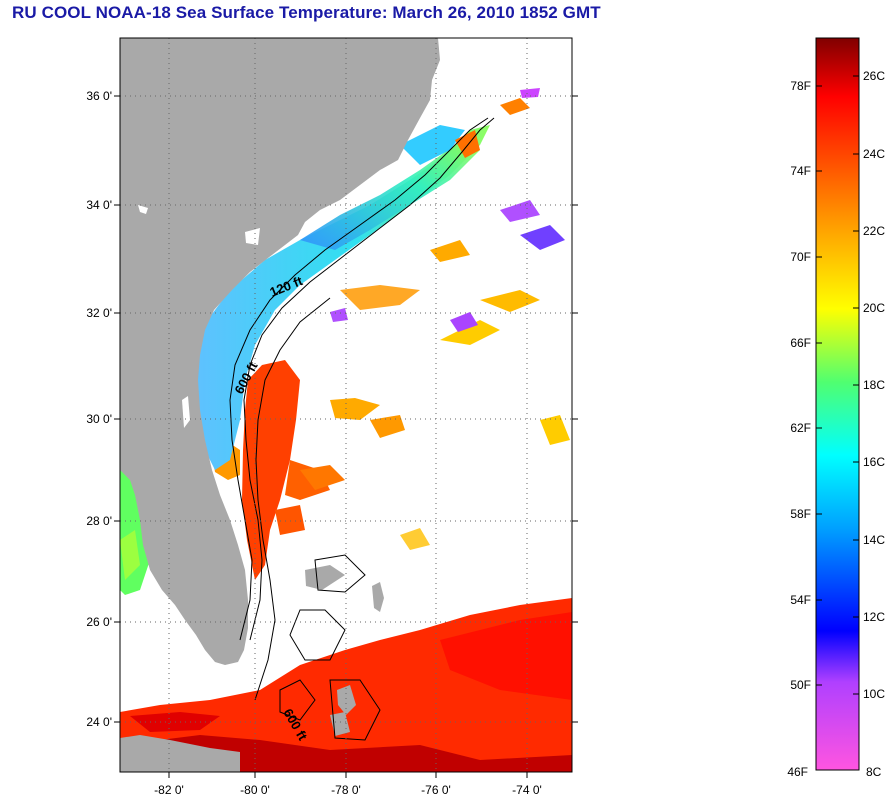 The height and width of the screenshot is (801, 889). I want to click on colorbar-c-12: 12C, so click(874, 617).